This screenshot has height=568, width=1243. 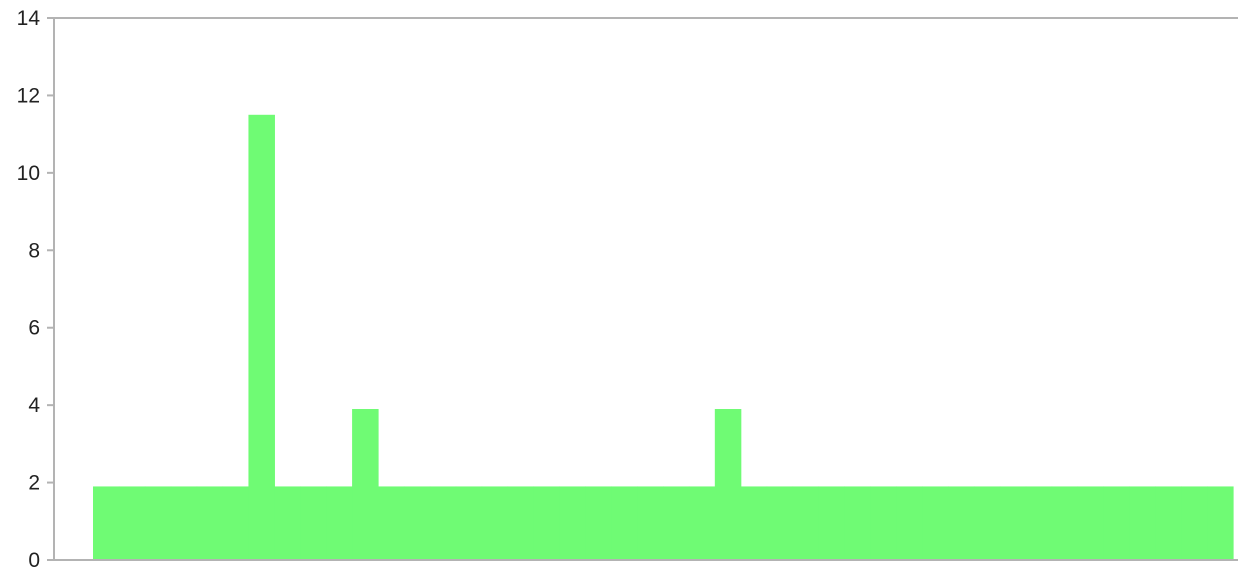 What do you see at coordinates (35, 287) in the screenshot?
I see `y-ticks-layer: 0 2 4 6 8 10 12 14` at bounding box center [35, 287].